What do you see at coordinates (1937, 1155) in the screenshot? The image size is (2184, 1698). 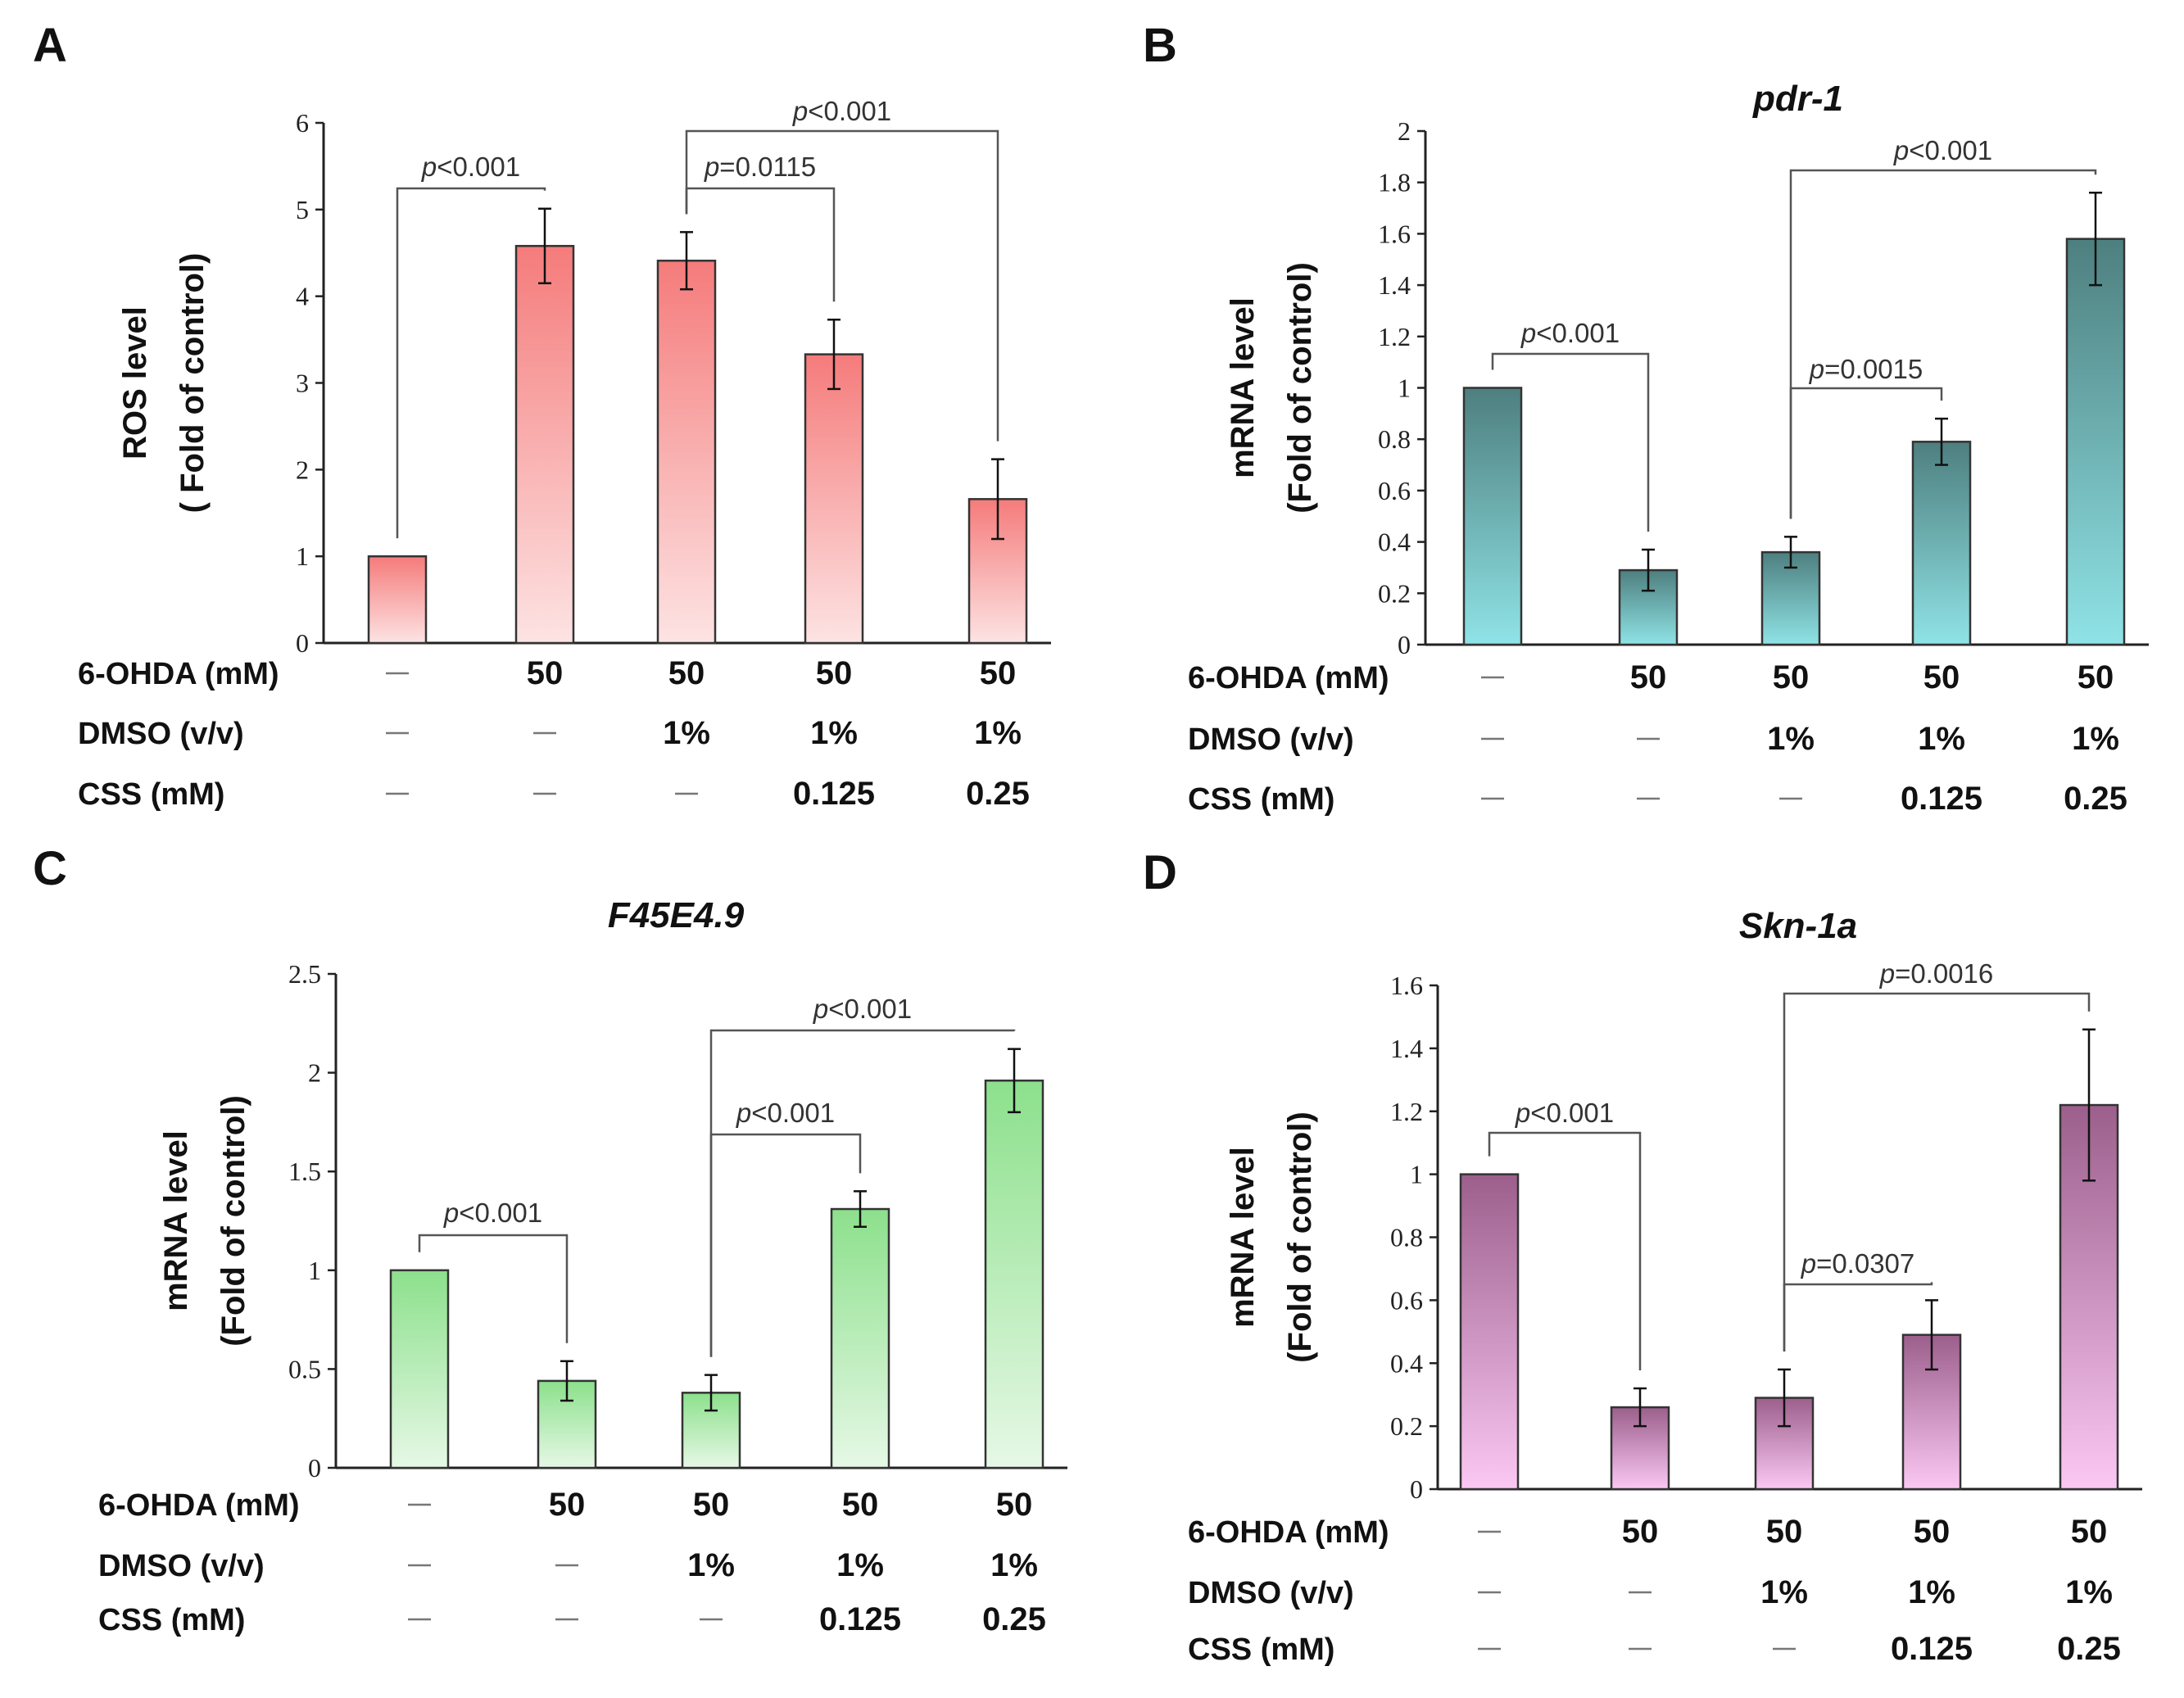 I see `significance-bracket-3: p=0.0016` at bounding box center [1937, 1155].